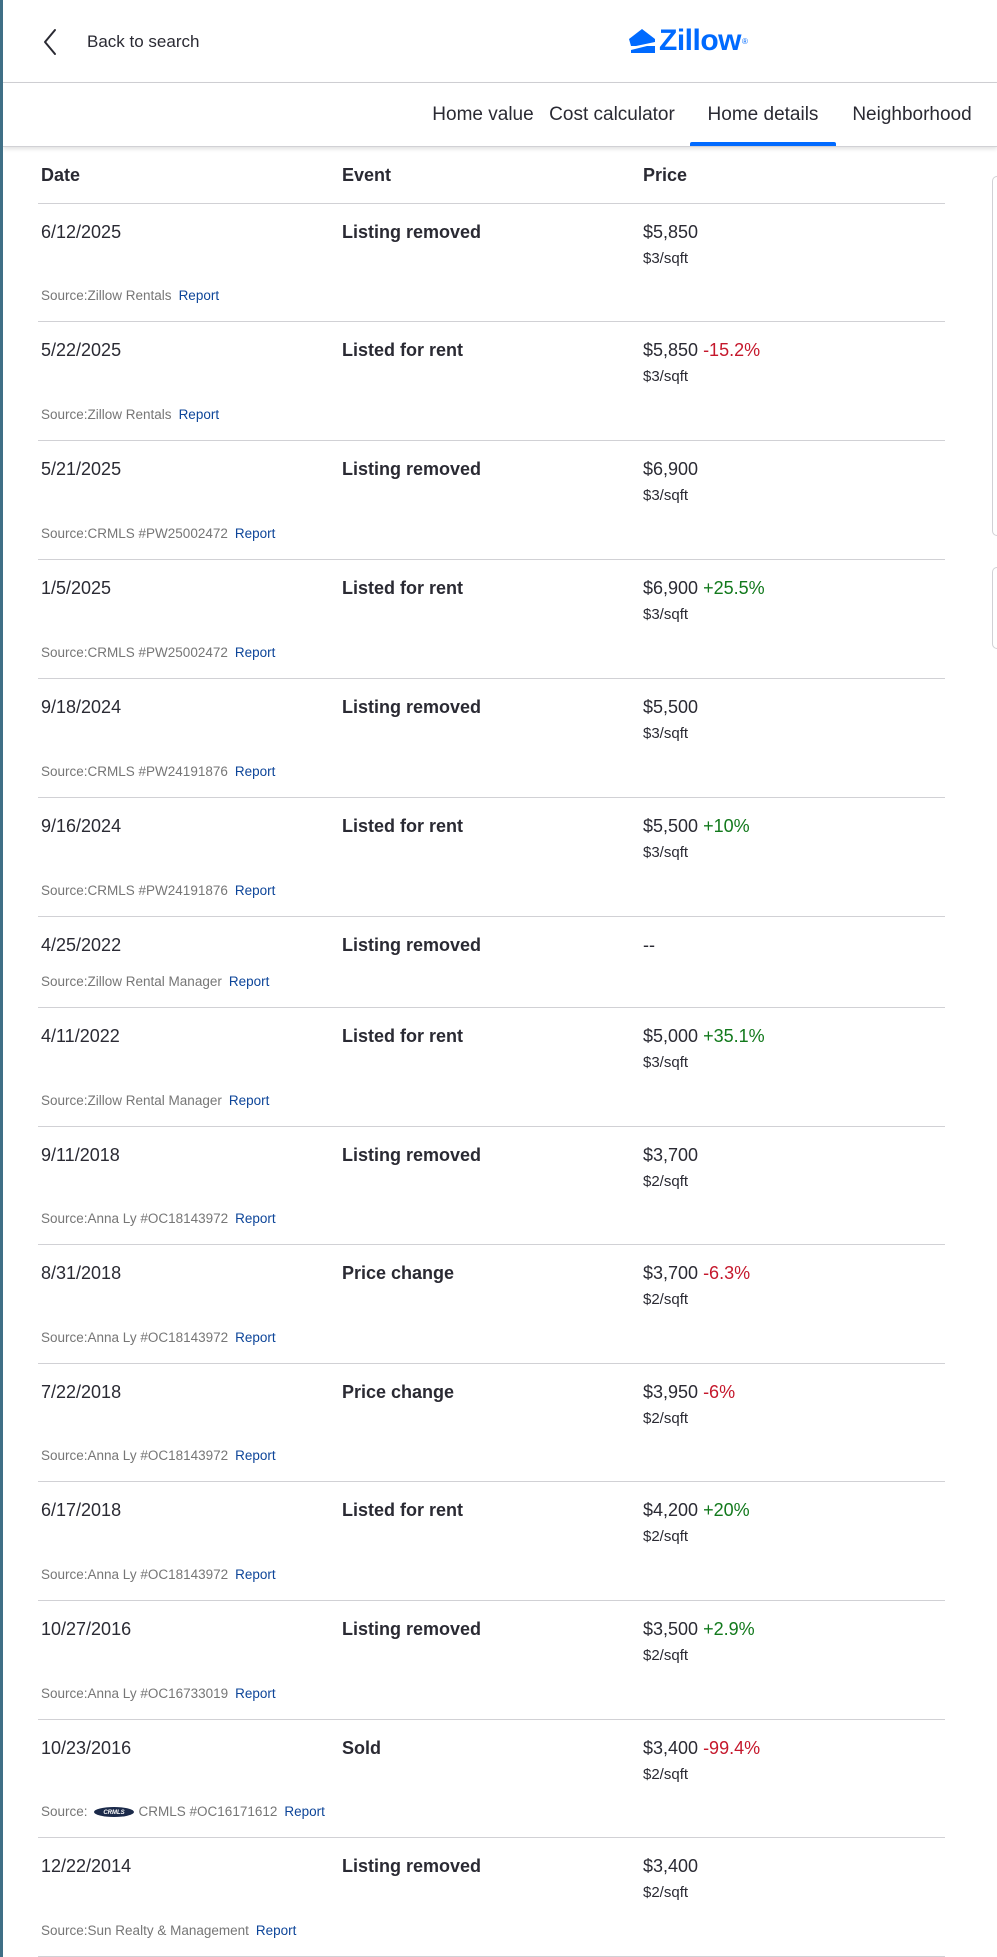  Describe the element at coordinates (483, 114) in the screenshot. I see `tab-home-value: Home value` at that location.